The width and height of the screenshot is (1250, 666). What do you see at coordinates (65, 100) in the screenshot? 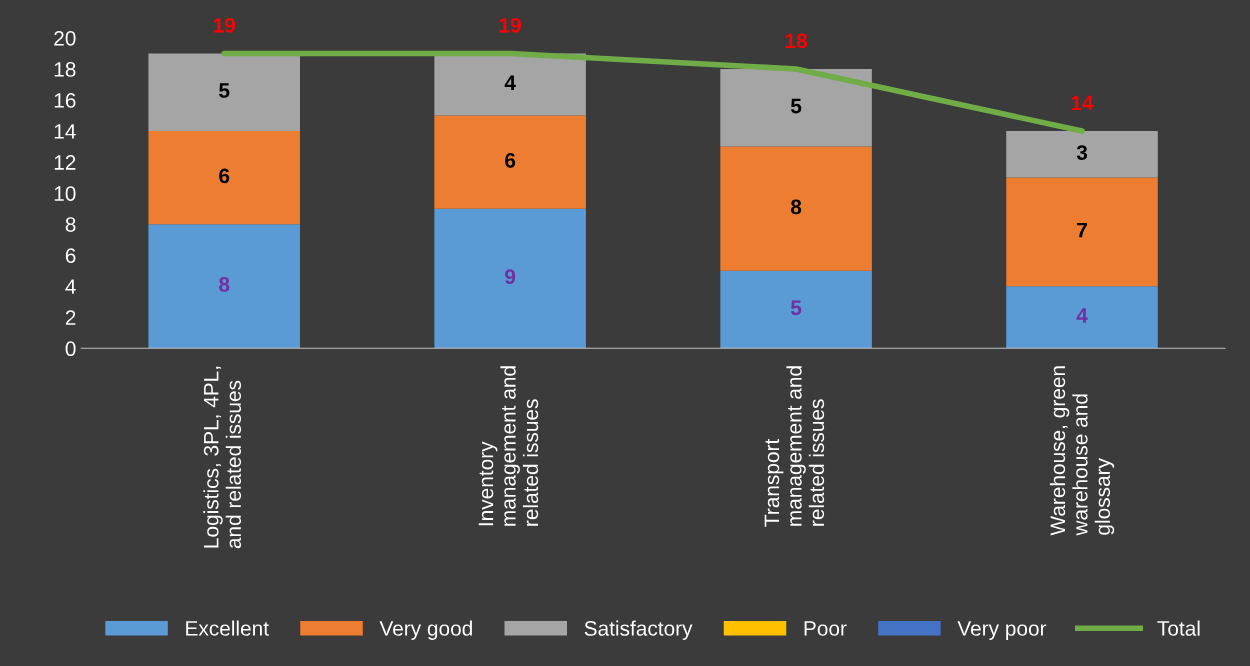
I see `y-tick-label: 16` at bounding box center [65, 100].